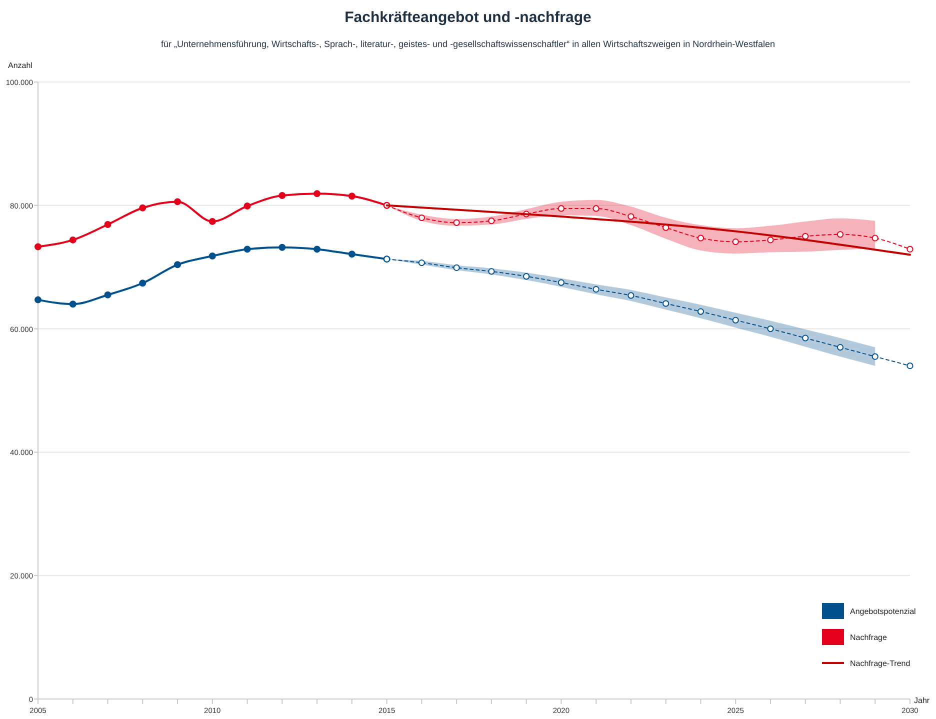 The height and width of the screenshot is (719, 936). I want to click on legend-label: Angebotspotenzial, so click(883, 611).